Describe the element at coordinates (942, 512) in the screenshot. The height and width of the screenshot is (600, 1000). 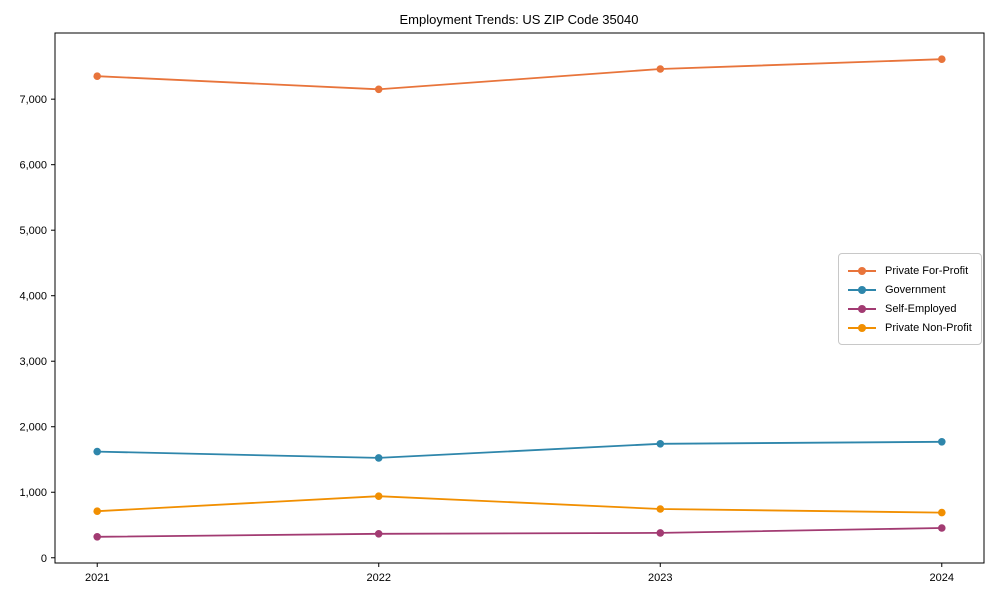
I see `data-point-private-non-profit-2024` at that location.